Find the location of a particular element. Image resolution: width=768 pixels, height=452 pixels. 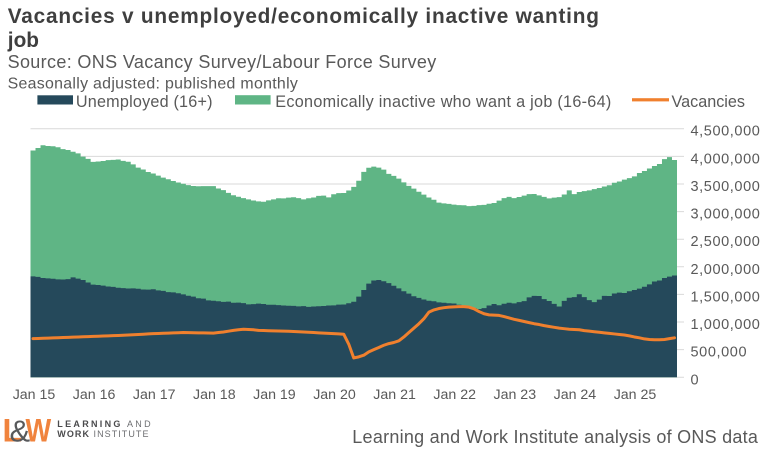

svg-text: 2,000,000 is located at coordinates (726, 270).